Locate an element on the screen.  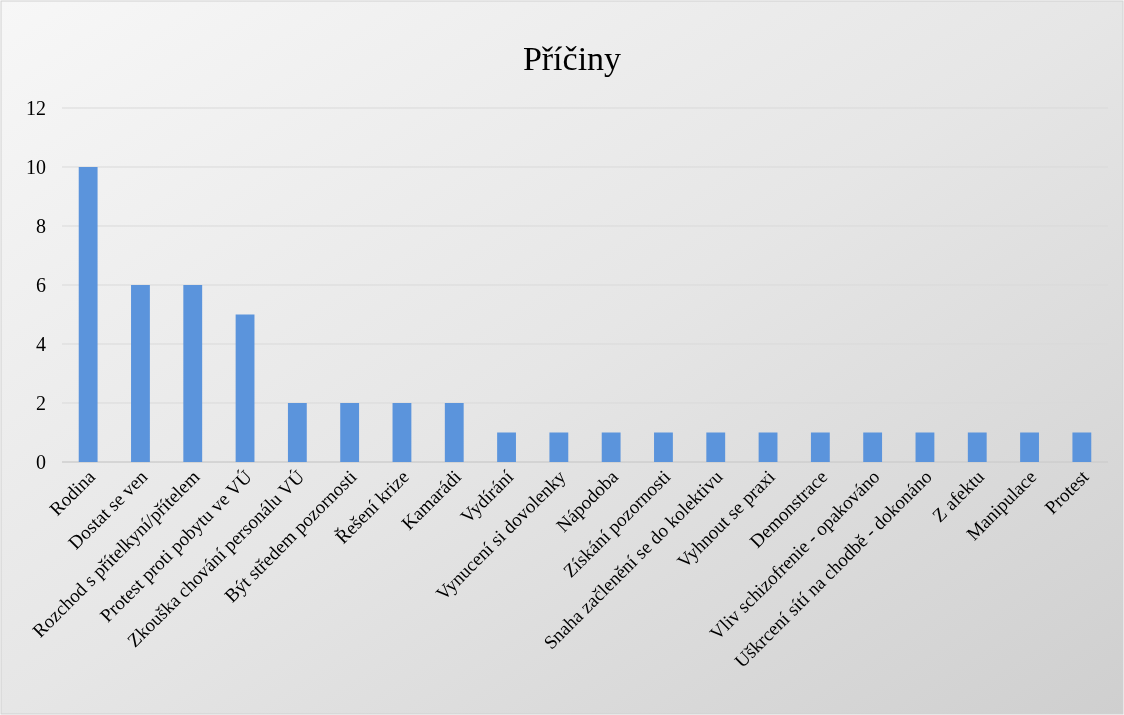
y-tick-label: 12 is located at coordinates (36, 108).